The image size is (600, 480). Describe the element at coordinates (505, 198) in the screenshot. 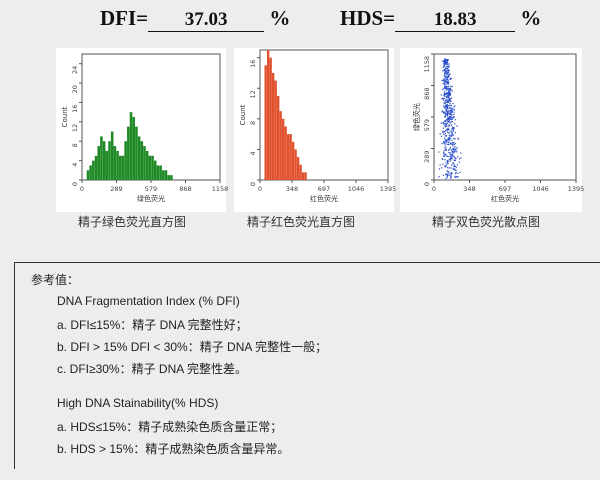

I see `dual-scatter-x-axis-label: 红色荧光` at that location.